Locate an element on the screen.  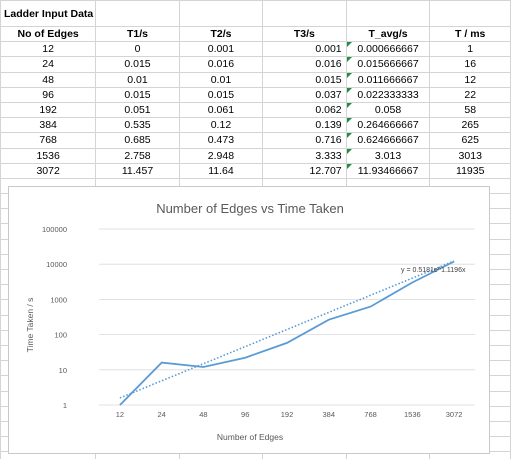
table-cell: 0.022333333 is located at coordinates (388, 94).